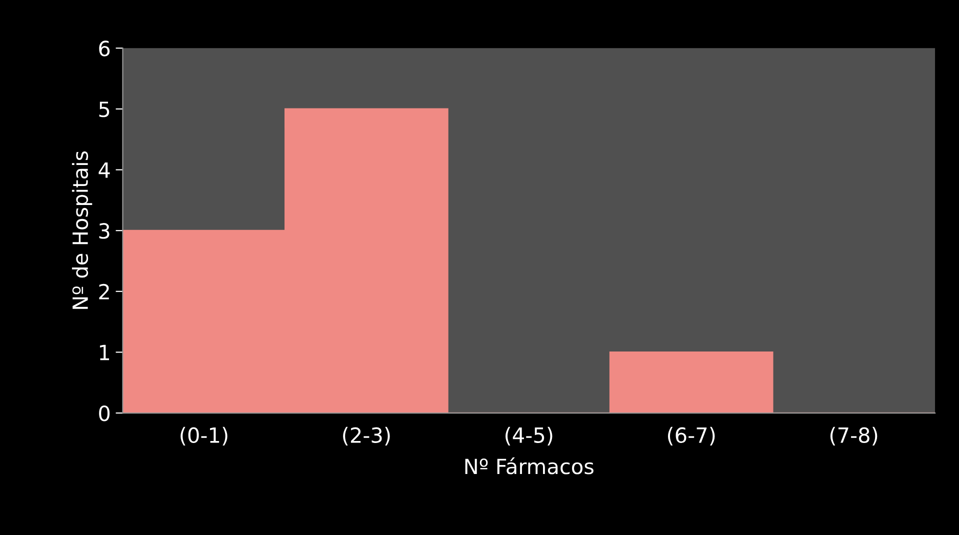 The height and width of the screenshot is (535, 959). I want to click on x-tick-label: (4-5), so click(529, 436).